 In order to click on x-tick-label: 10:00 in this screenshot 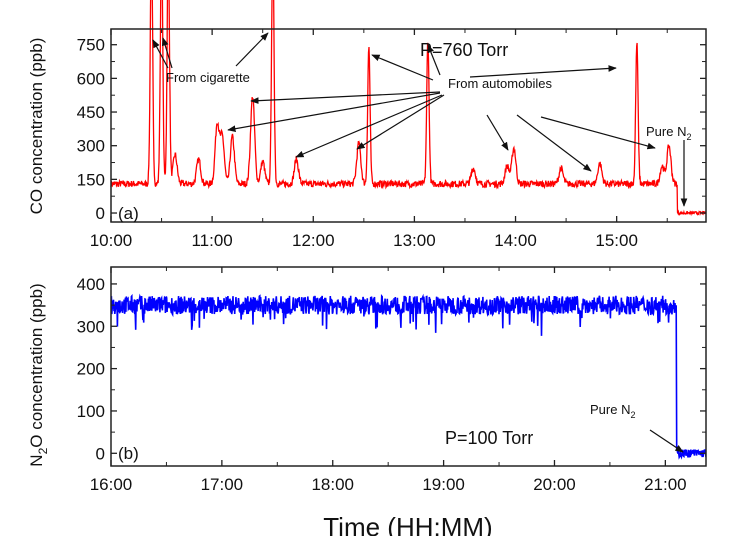, I will do `click(111, 240)`.